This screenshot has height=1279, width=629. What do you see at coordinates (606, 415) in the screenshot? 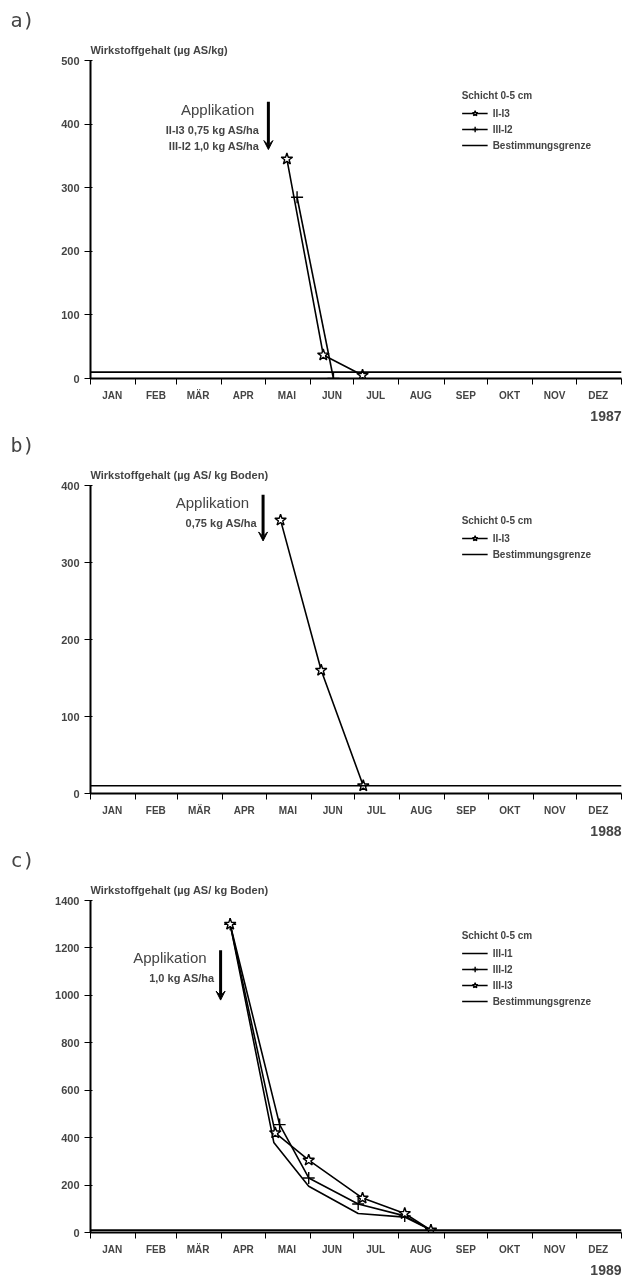
I see `x-axis-title: 1987` at bounding box center [606, 415].